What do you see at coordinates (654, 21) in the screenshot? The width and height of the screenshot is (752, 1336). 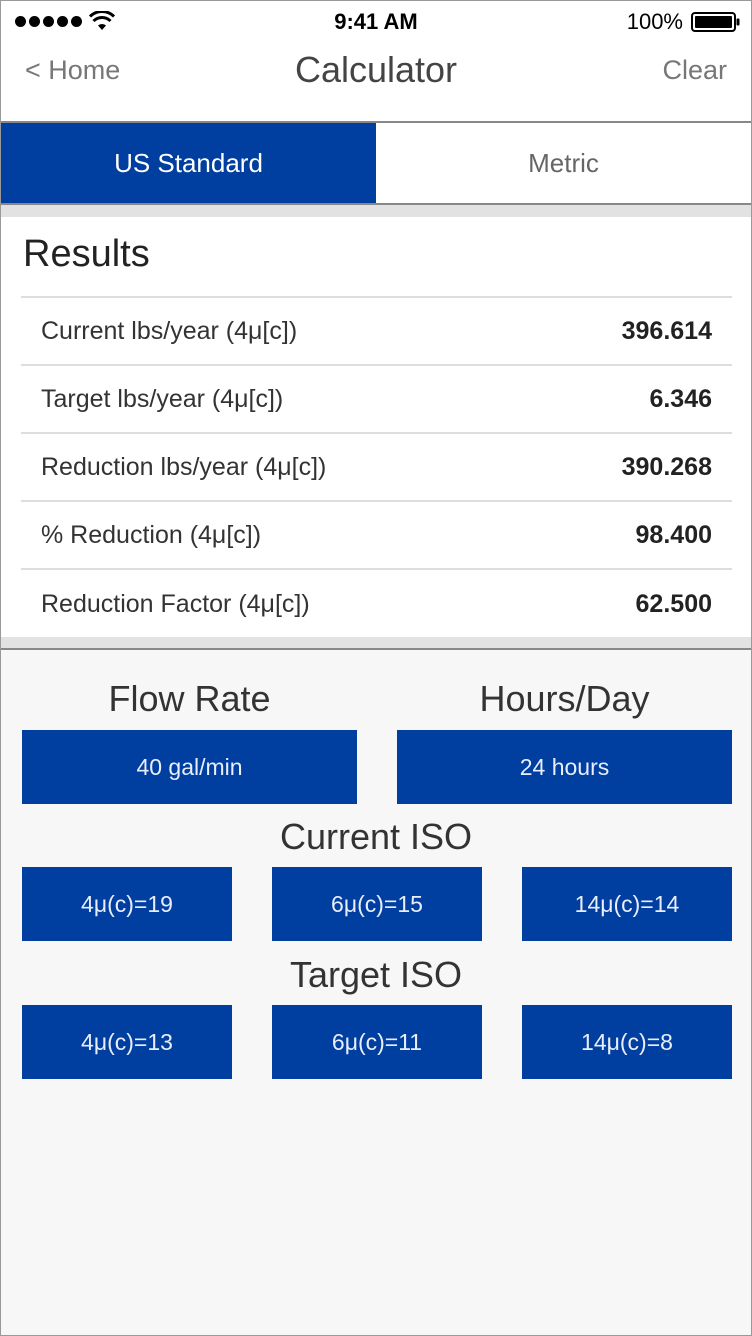 I see `battery-percent: 100%` at bounding box center [654, 21].